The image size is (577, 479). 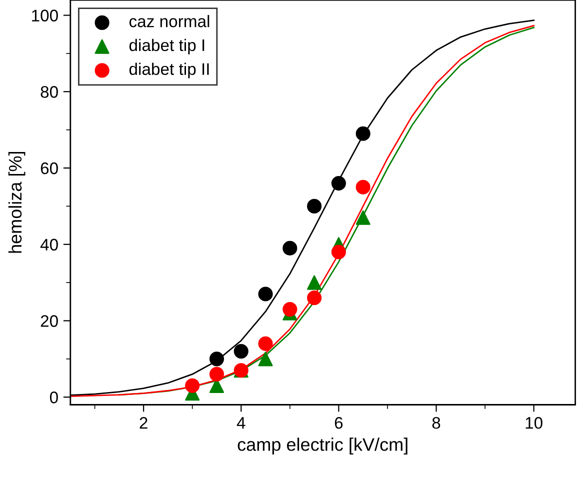 What do you see at coordinates (534, 423) in the screenshot?
I see `x-tick-label: 10` at bounding box center [534, 423].